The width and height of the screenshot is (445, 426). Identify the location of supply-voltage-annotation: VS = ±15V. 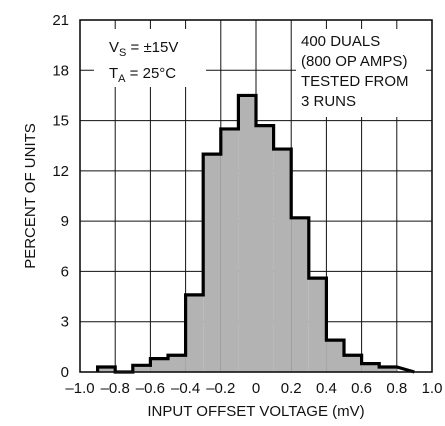
(143, 49).